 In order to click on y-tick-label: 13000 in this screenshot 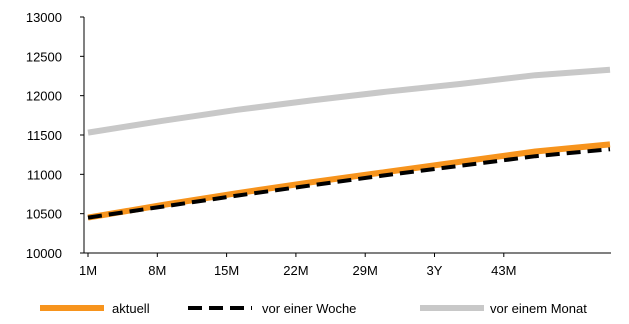, I will do `click(44, 17)`.